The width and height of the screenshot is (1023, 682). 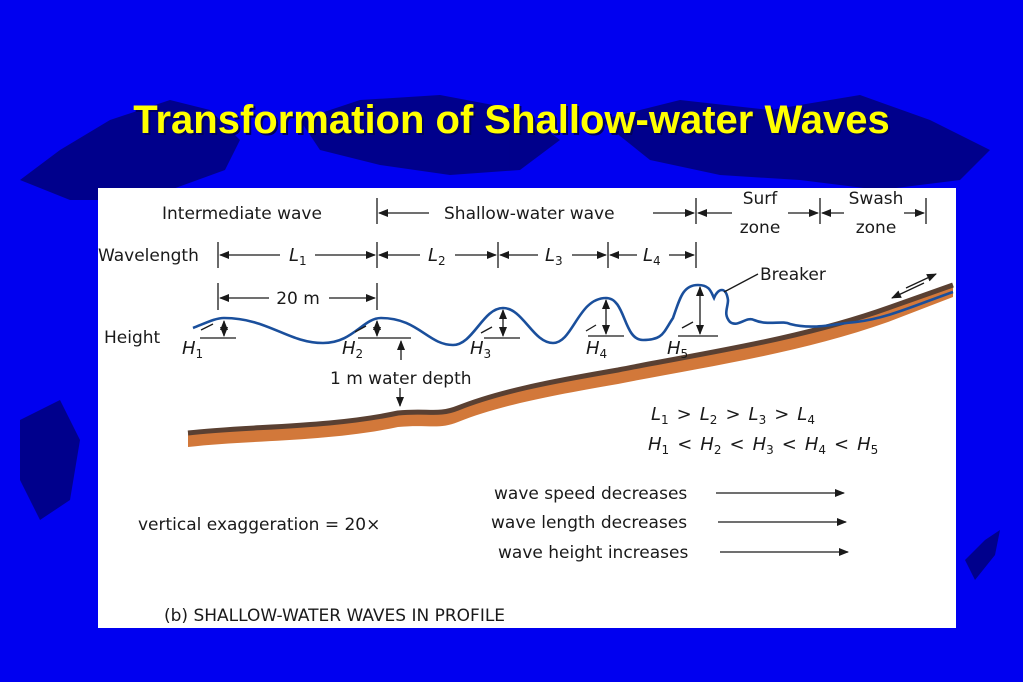 I want to click on l4-label: L4, so click(x=652, y=256).